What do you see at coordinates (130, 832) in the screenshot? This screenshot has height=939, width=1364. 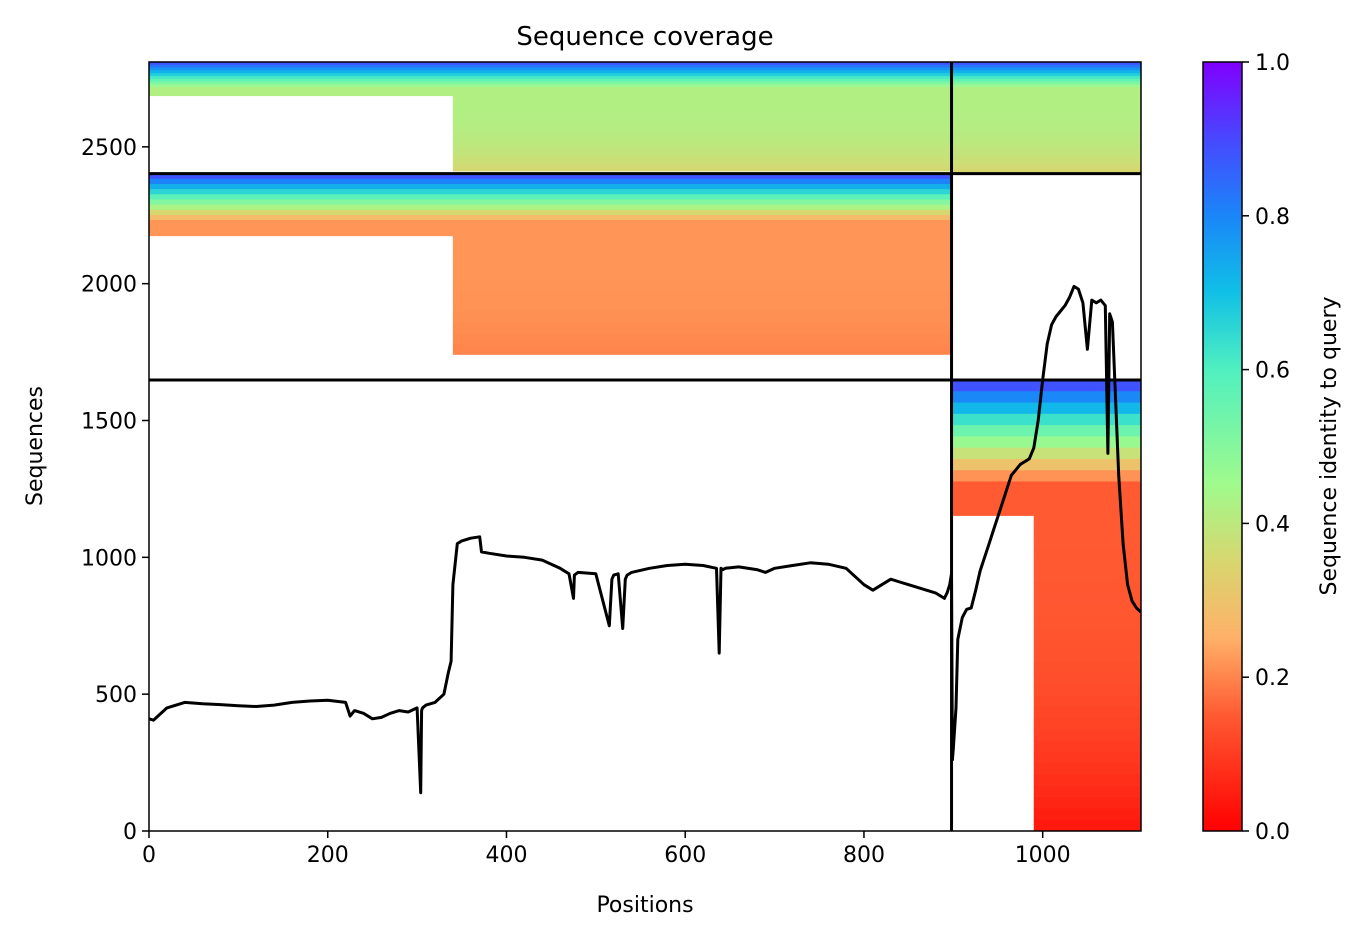 I see `y-tick-label: 0` at bounding box center [130, 832].